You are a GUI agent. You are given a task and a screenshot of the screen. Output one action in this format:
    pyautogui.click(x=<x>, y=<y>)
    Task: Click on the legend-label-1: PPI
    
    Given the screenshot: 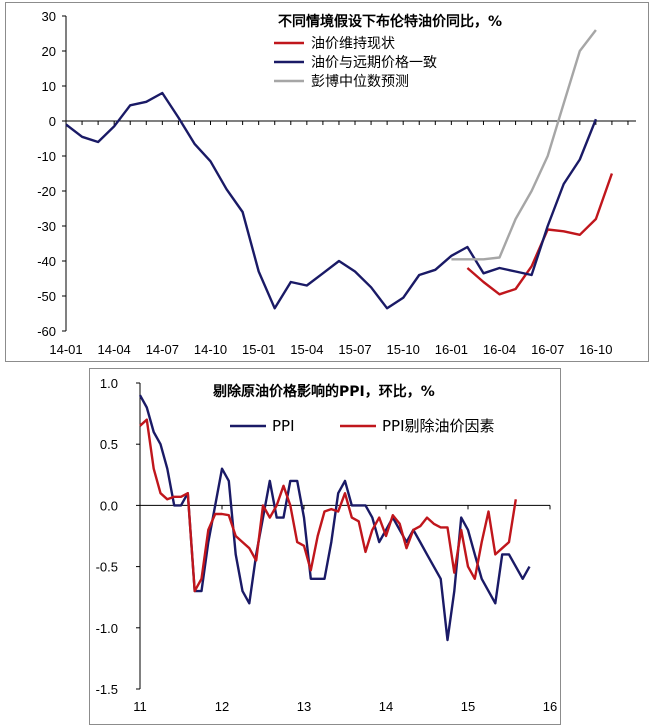 What is the action you would take?
    pyautogui.click(x=283, y=426)
    